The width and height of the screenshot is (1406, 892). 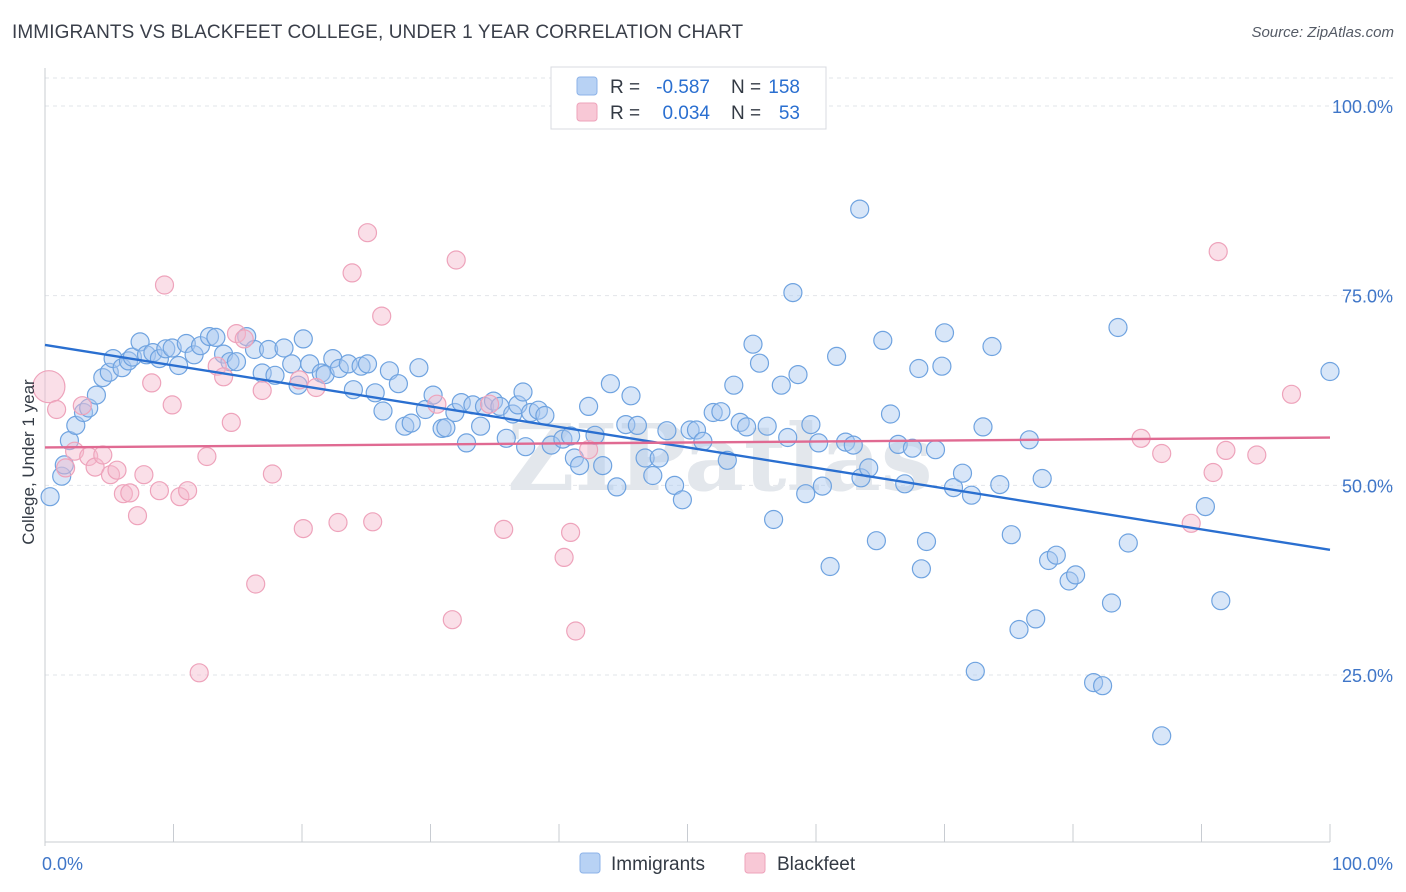 What do you see at coordinates (590, 863) in the screenshot?
I see `legend-swatch-immigrants` at bounding box center [590, 863].